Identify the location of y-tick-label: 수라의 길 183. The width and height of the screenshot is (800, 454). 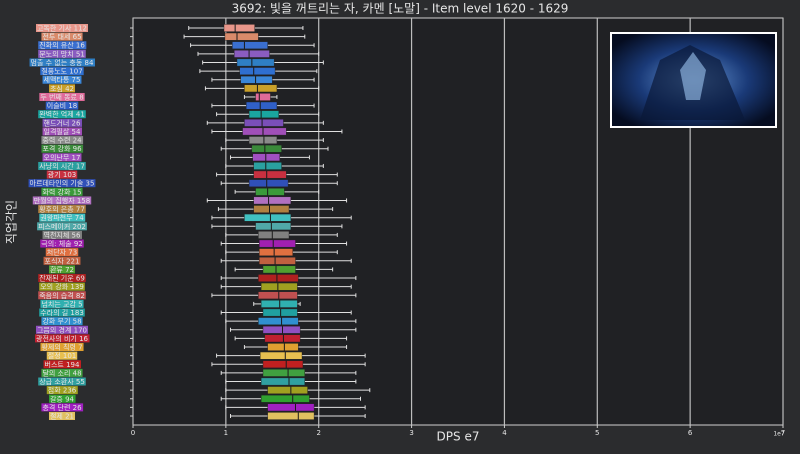
(62, 312).